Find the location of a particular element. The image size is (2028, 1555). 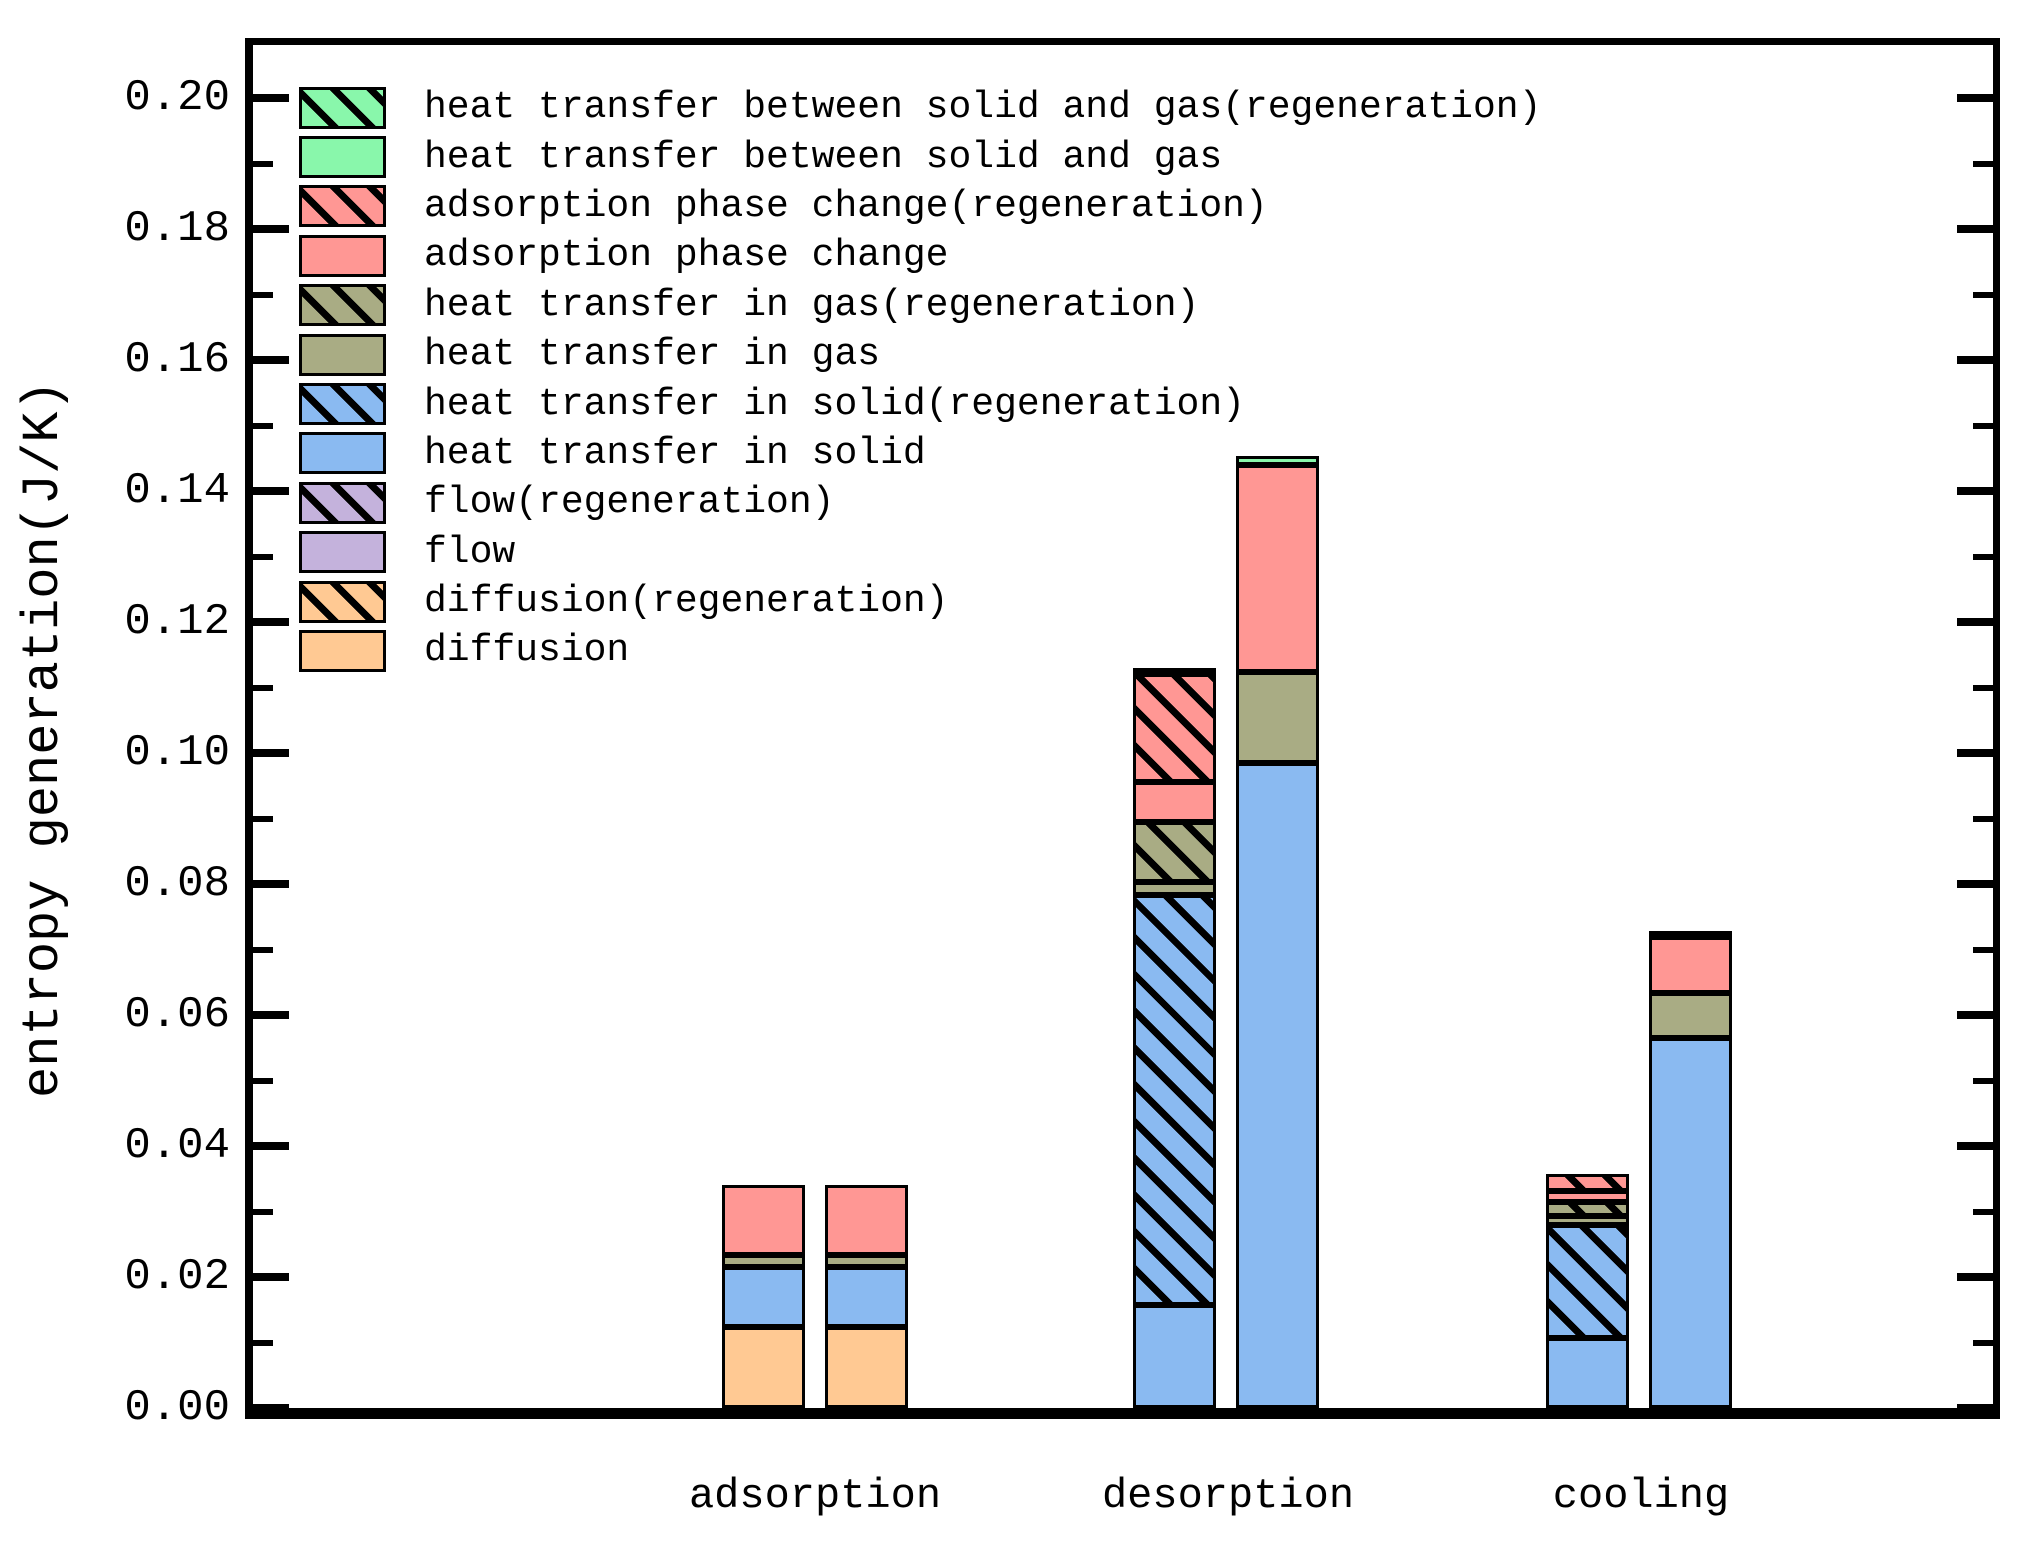

bar-segment-cooling-bar-1-adsorption-phase-change-regeneration- is located at coordinates (1587, 1183).